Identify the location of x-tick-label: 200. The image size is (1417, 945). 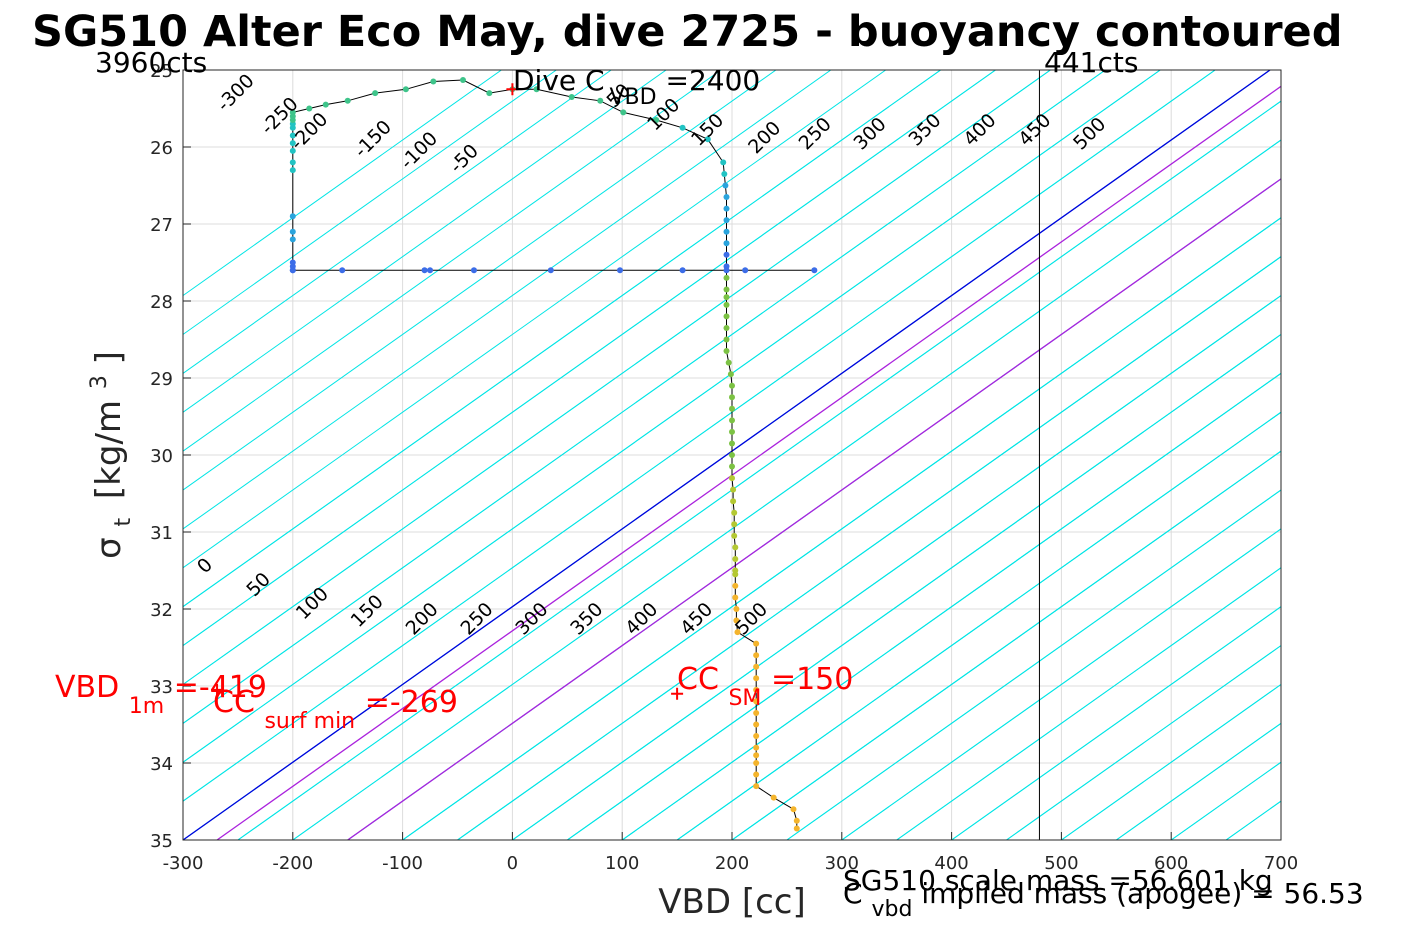
(732, 863).